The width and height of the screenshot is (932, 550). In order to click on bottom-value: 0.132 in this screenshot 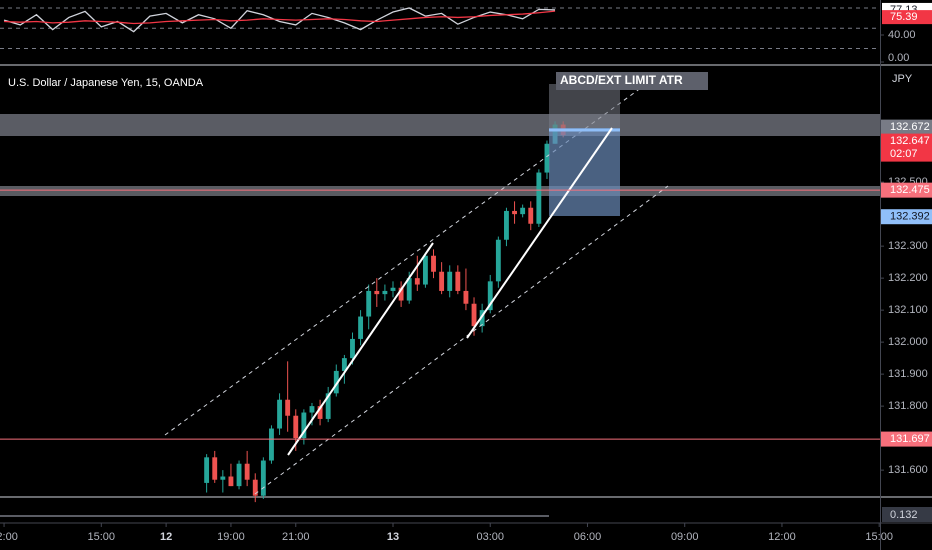, I will do `click(904, 515)`.